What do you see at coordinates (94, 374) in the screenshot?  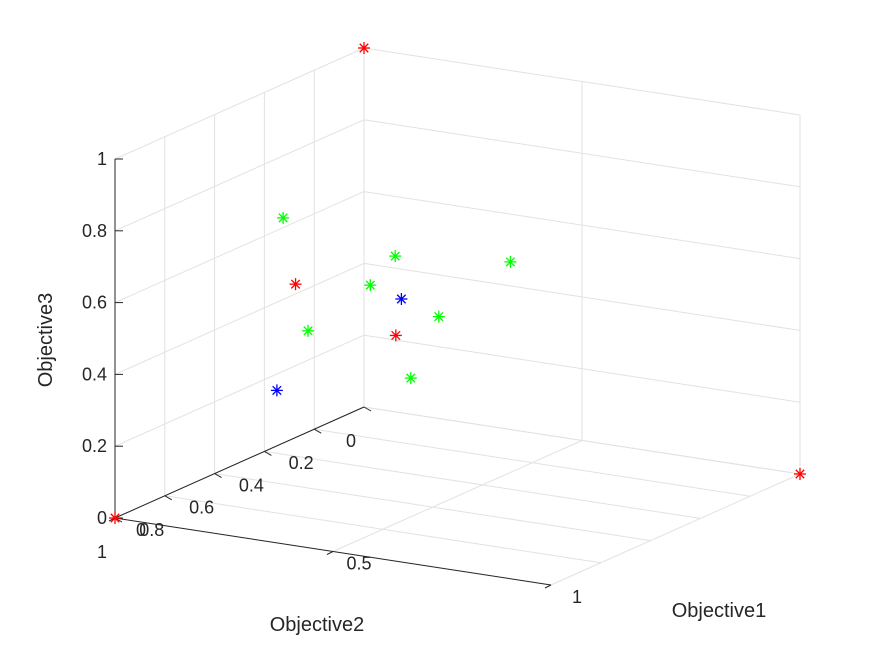 I see `z-tick-label: 0.4` at bounding box center [94, 374].